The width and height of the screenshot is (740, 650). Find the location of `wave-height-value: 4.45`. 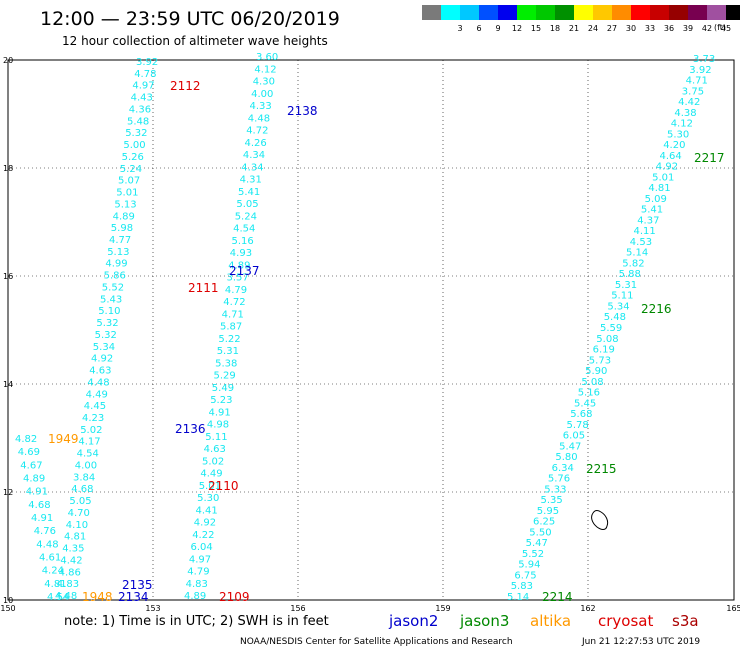

wave-height-value: 4.45 is located at coordinates (95, 406).